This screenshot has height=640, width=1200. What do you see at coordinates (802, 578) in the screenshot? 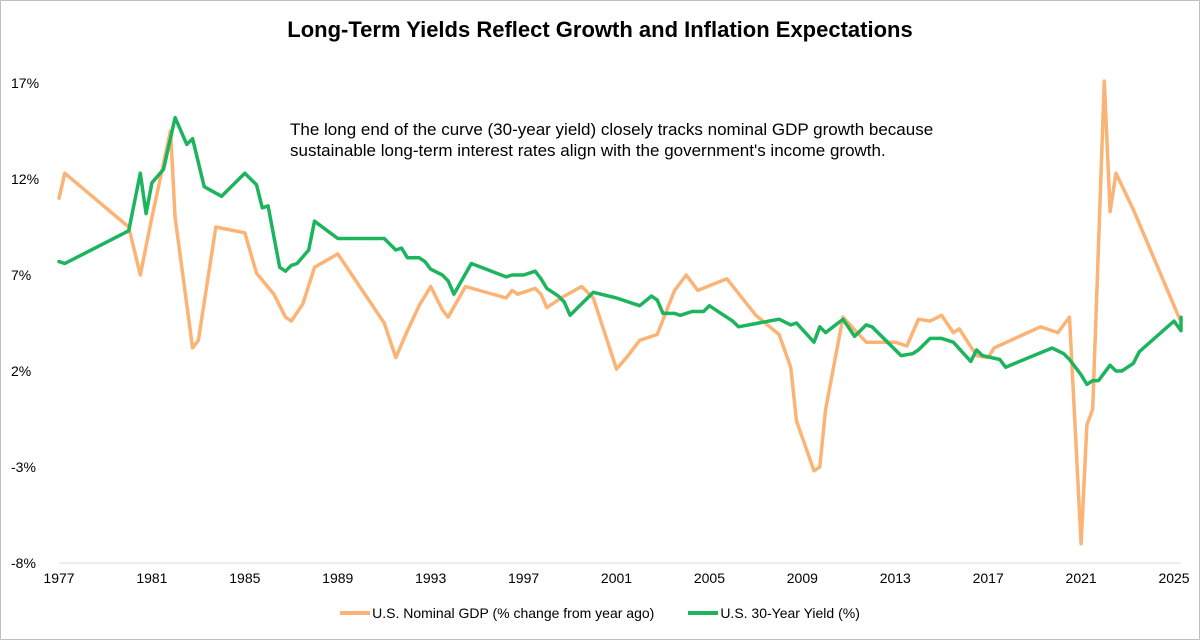
I see `x-tick-label: 2009` at bounding box center [802, 578].